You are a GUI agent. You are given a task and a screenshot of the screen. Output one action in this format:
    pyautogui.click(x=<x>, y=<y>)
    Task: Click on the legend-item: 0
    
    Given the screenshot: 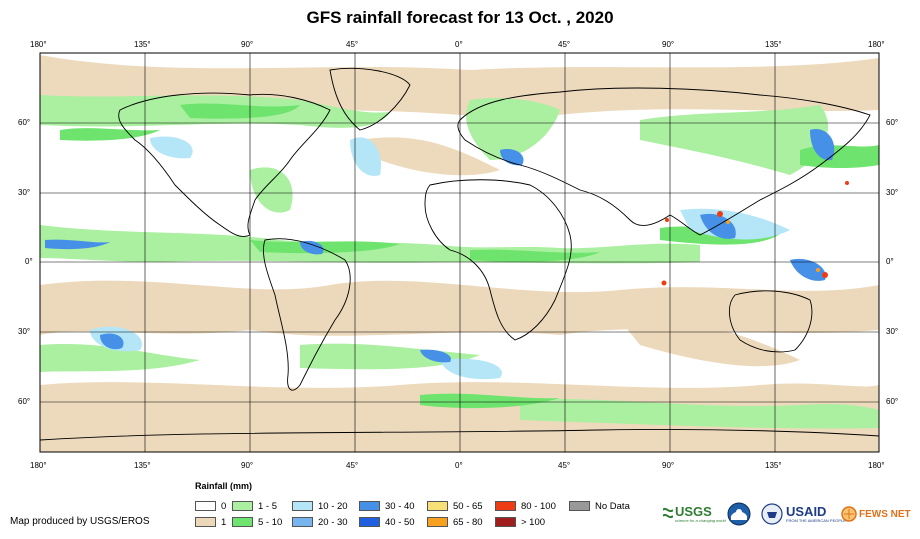 What is the action you would take?
    pyautogui.click(x=210, y=506)
    